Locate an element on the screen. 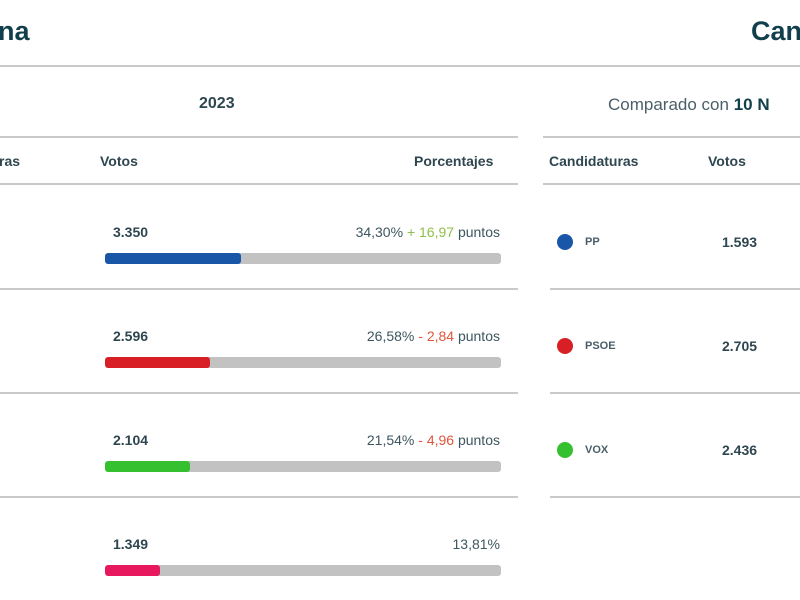  change-value: 16,97 is located at coordinates (437, 232).